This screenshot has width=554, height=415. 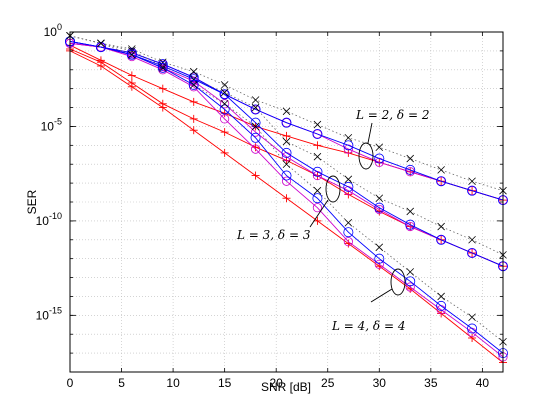 I want to click on y-tick-label: 10⁻¹⁵, so click(x=49, y=313).